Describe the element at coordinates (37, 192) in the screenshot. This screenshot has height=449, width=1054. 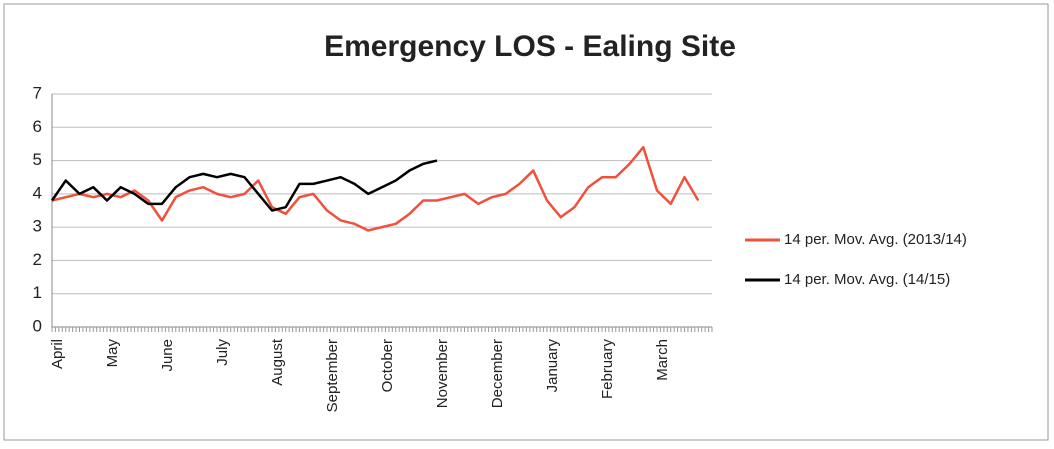
I see `y-tick-label: 4` at that location.